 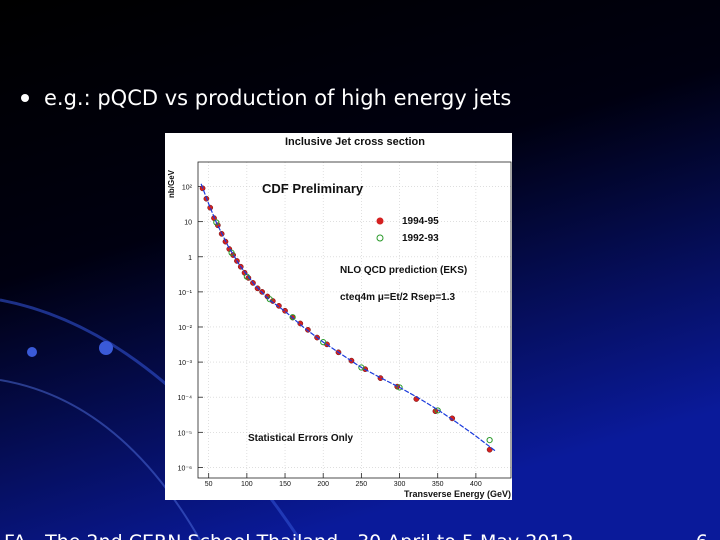 I want to click on y-tick-label: 10⁻⁶, so click(x=185, y=468).